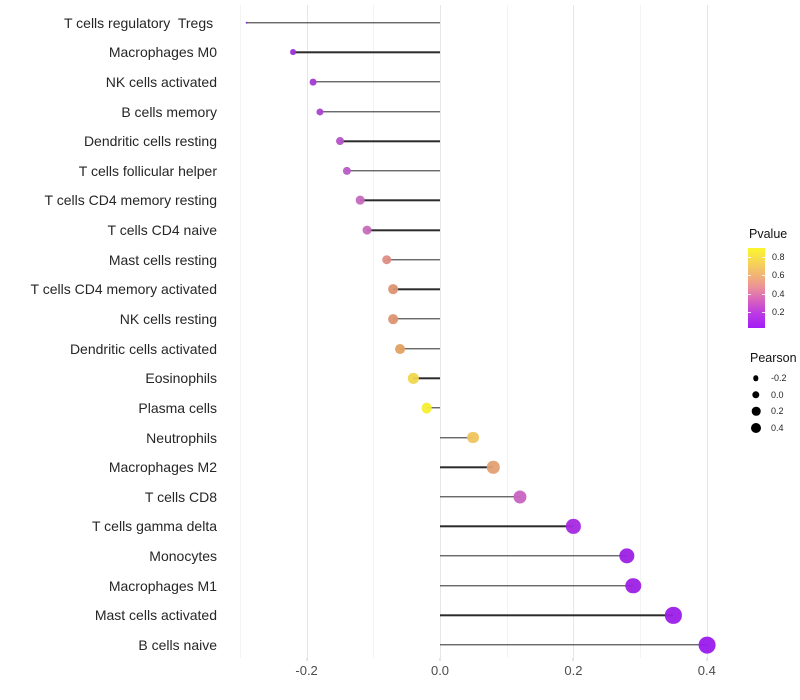  What do you see at coordinates (777, 427) in the screenshot?
I see `pearson-size-key-label: 0.4` at bounding box center [777, 427].